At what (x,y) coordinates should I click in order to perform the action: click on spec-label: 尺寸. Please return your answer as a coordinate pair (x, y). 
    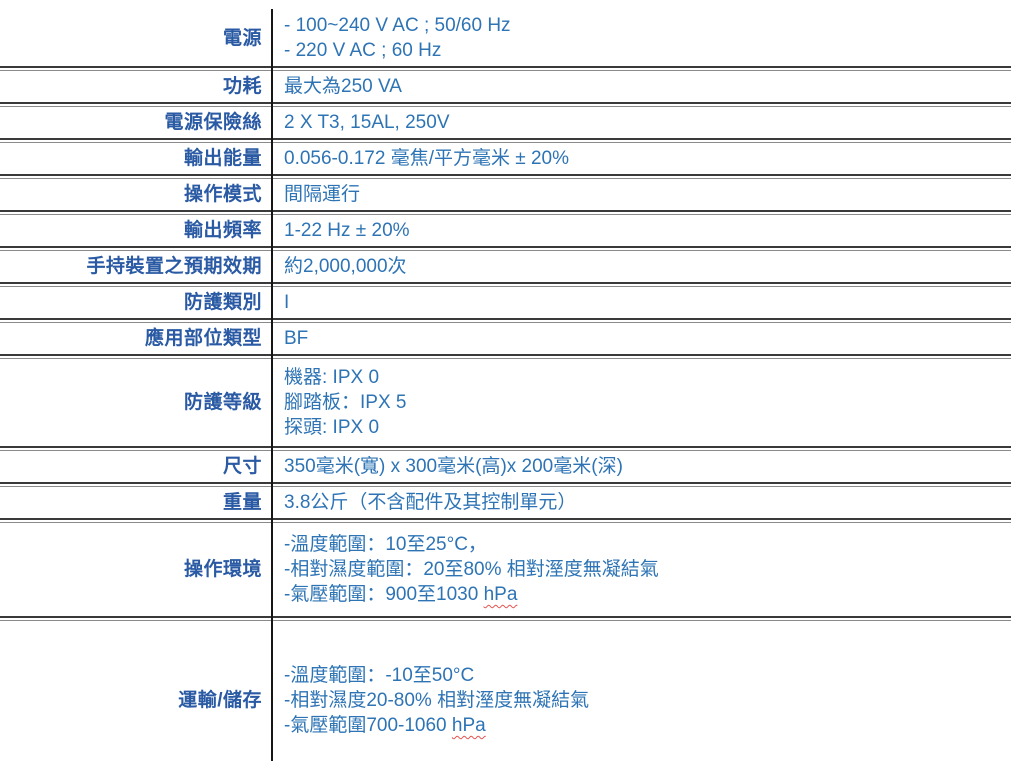
    Looking at the image, I should click on (136, 467).